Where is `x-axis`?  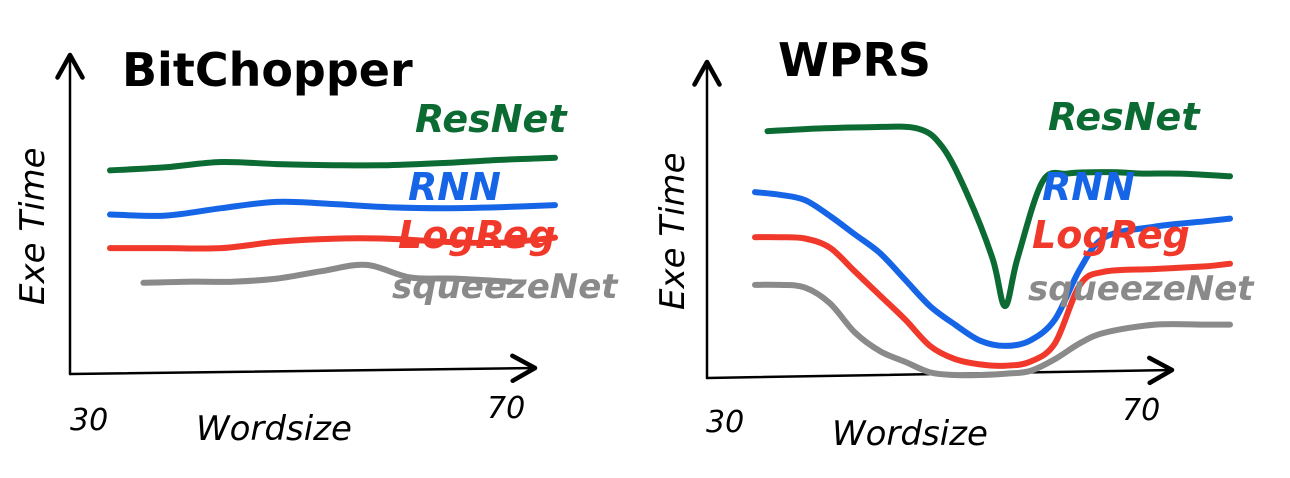 x-axis is located at coordinates (303, 368).